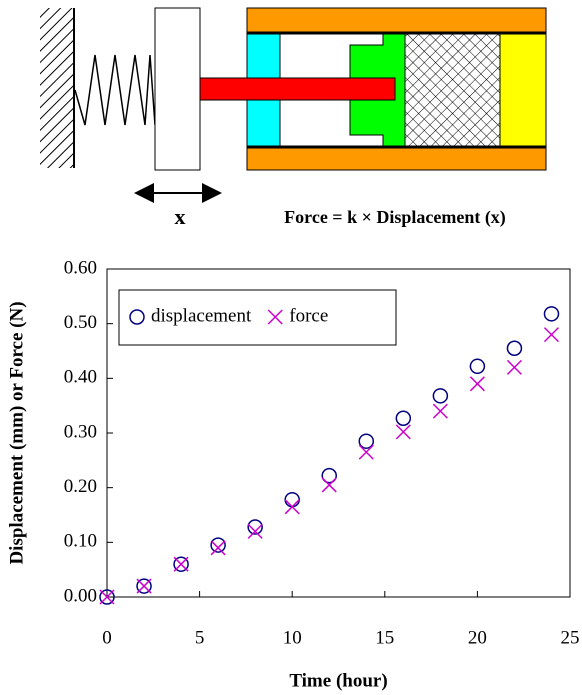 Image resolution: width=582 pixels, height=695 pixels. Describe the element at coordinates (177, 89) in the screenshot. I see `block` at that location.